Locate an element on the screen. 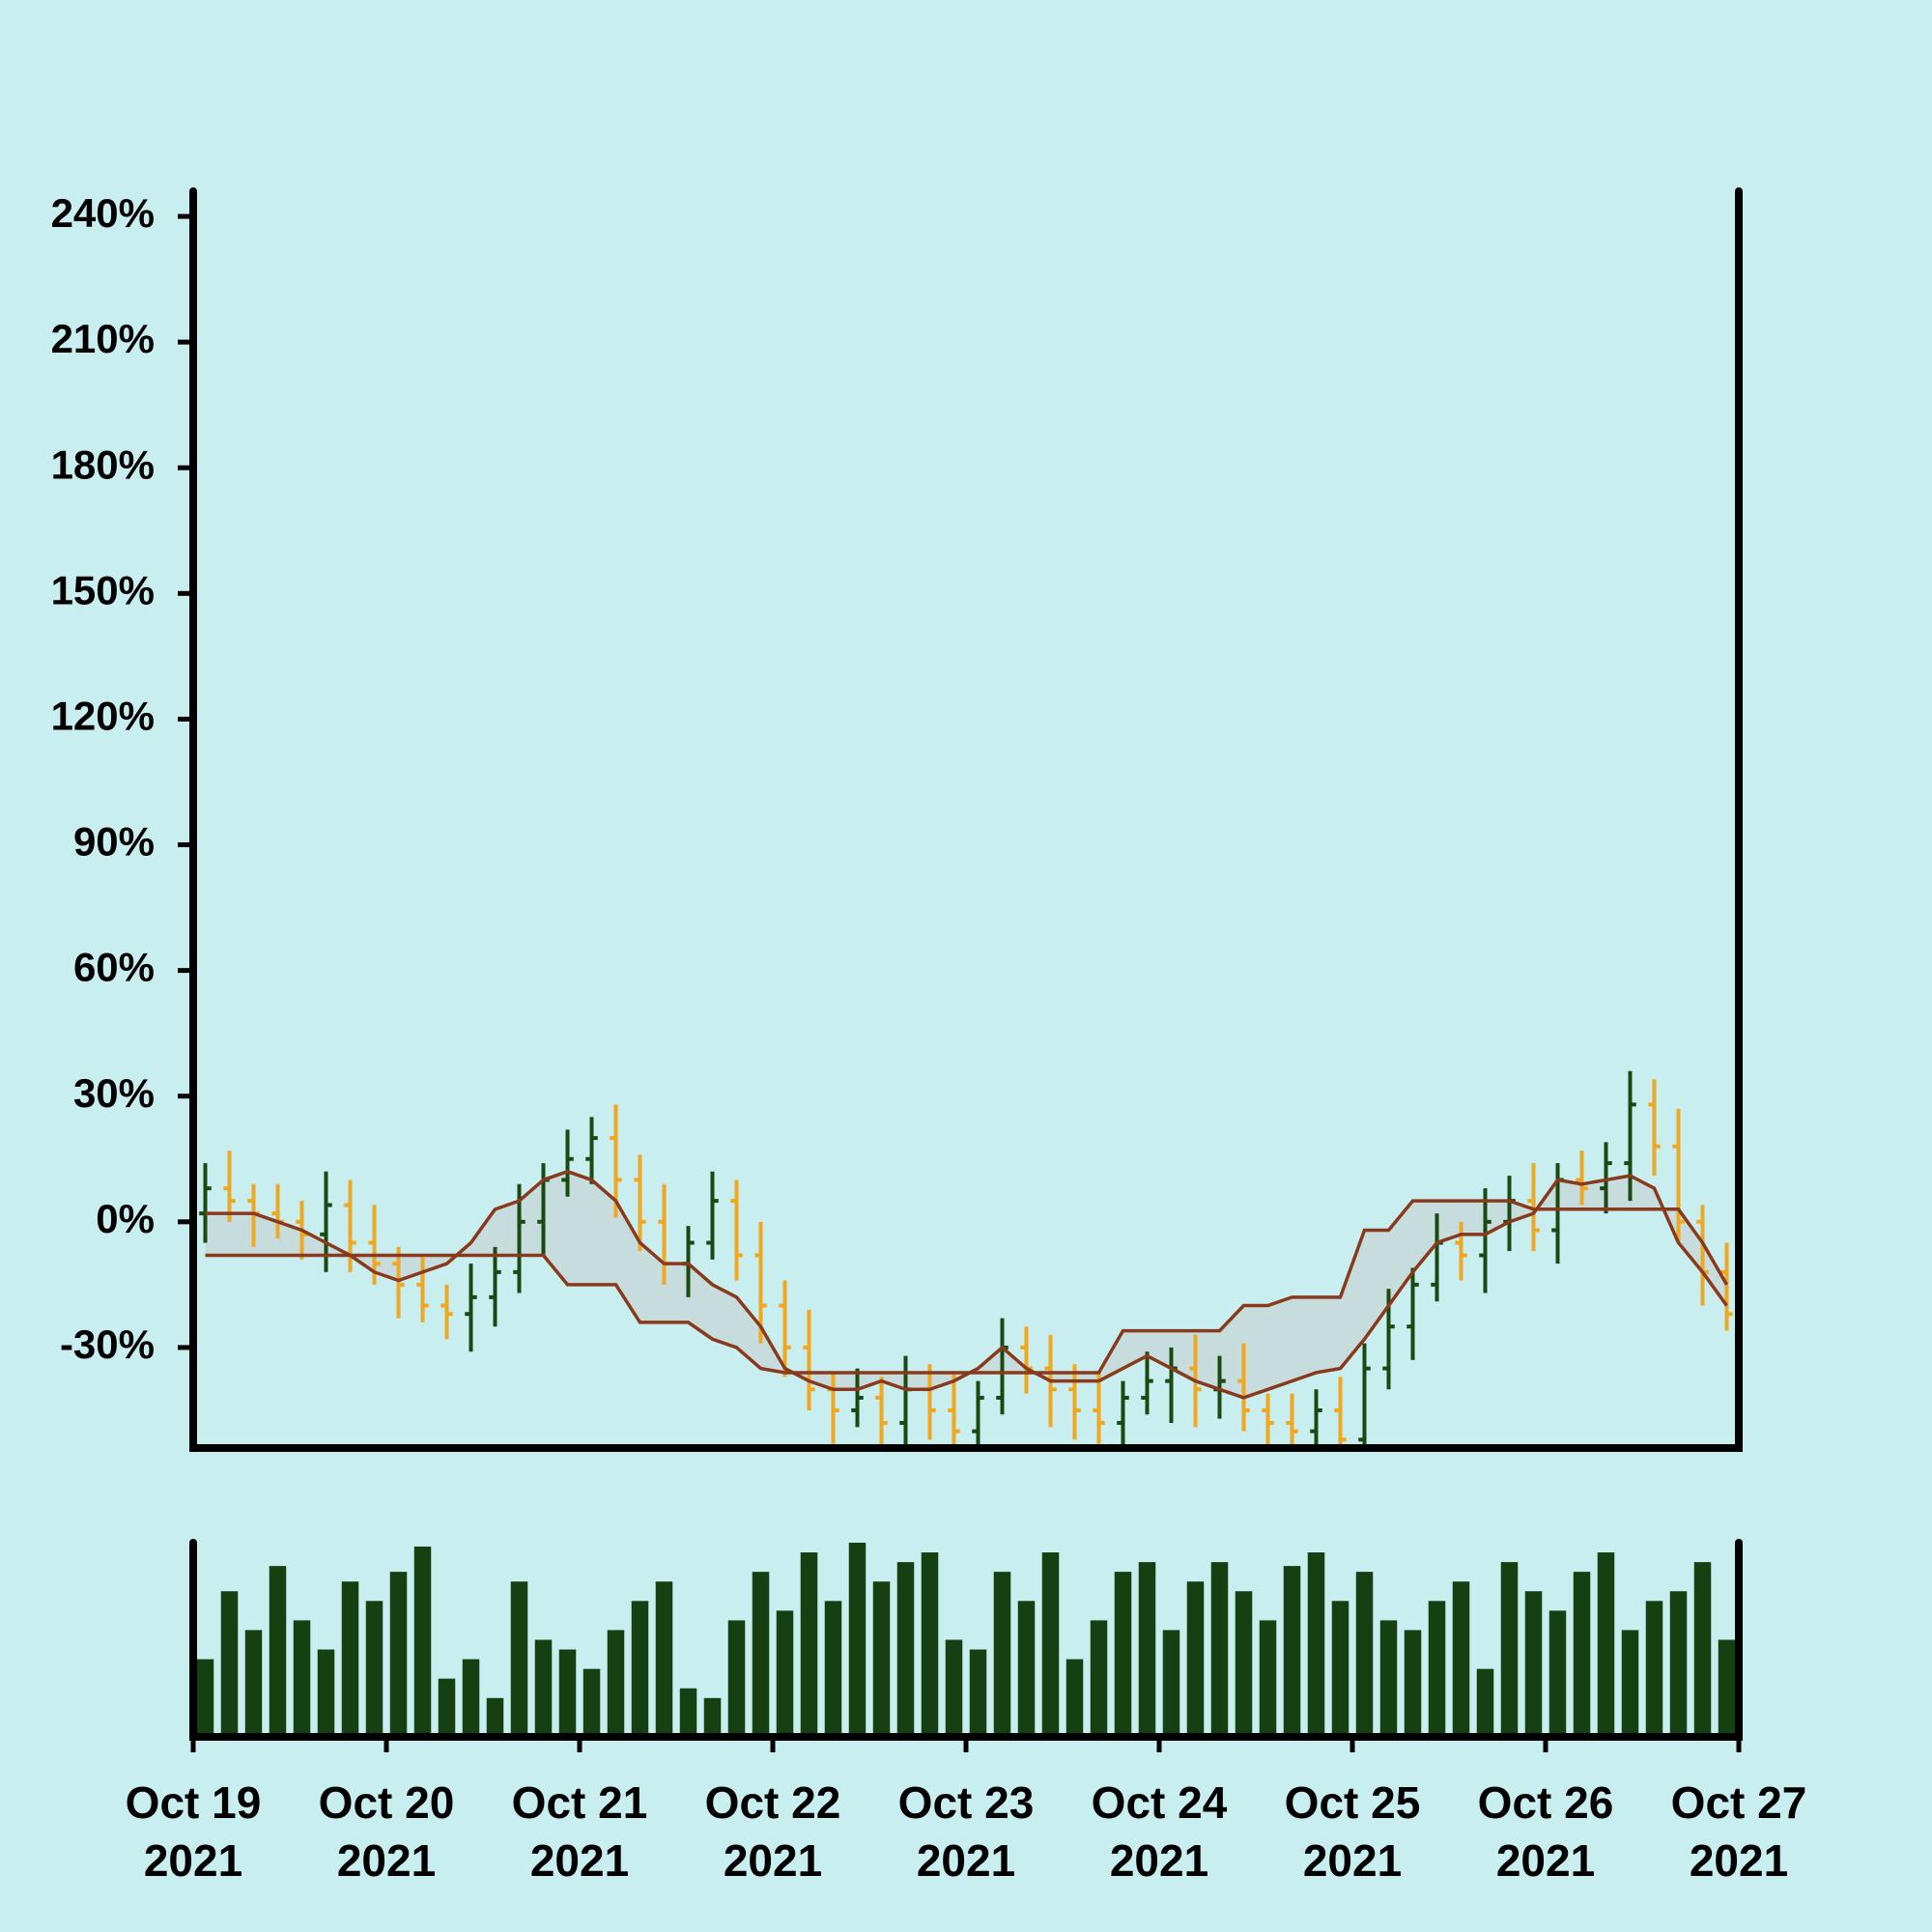 Image resolution: width=1932 pixels, height=1932 pixels. x-tick-label: Oct 19 2021 is located at coordinates (193, 1831).